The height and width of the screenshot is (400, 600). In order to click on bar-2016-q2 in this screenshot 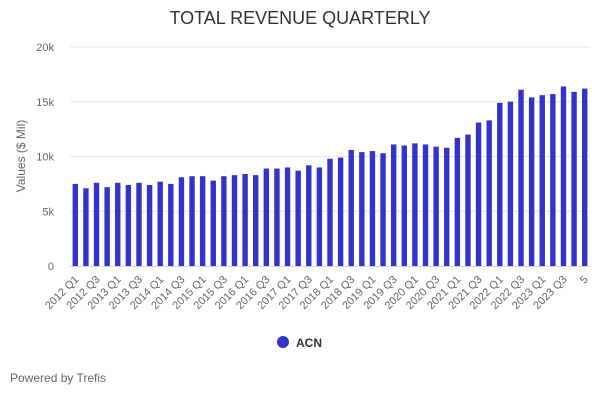, I will do `click(256, 220)`.